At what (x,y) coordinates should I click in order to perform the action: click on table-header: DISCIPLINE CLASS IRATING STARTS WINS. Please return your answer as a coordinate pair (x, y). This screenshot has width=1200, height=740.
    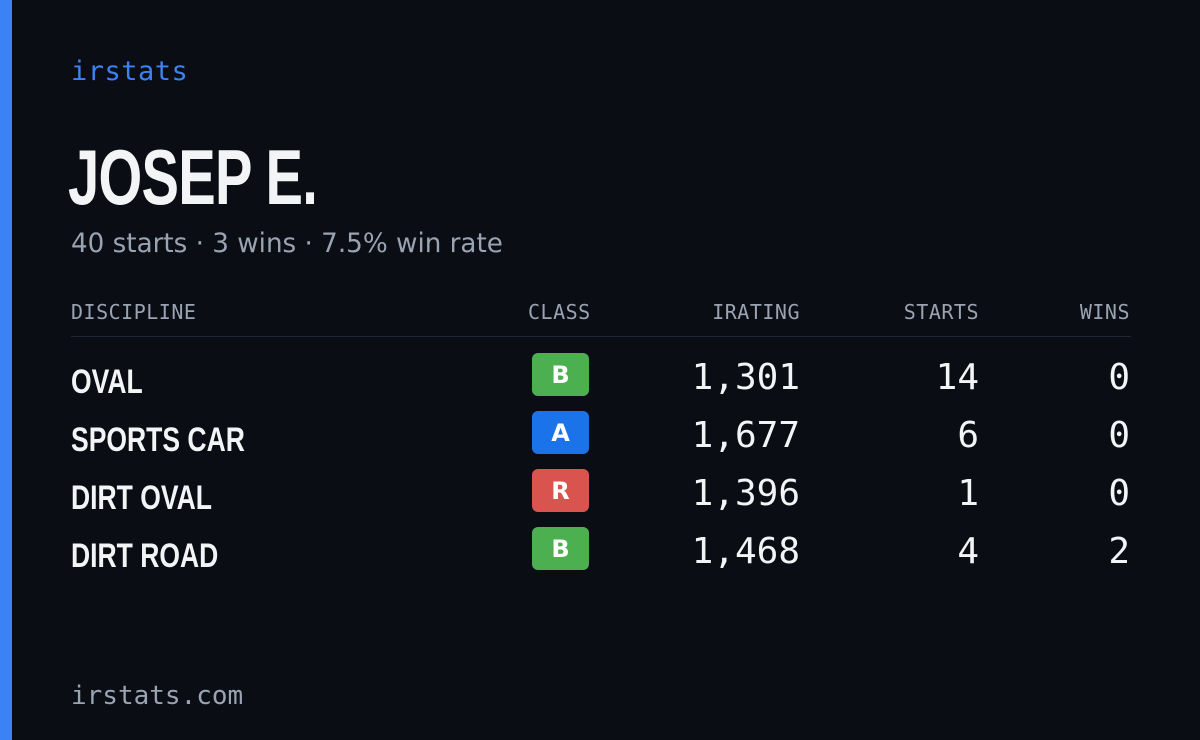
    Looking at the image, I should click on (601, 316).